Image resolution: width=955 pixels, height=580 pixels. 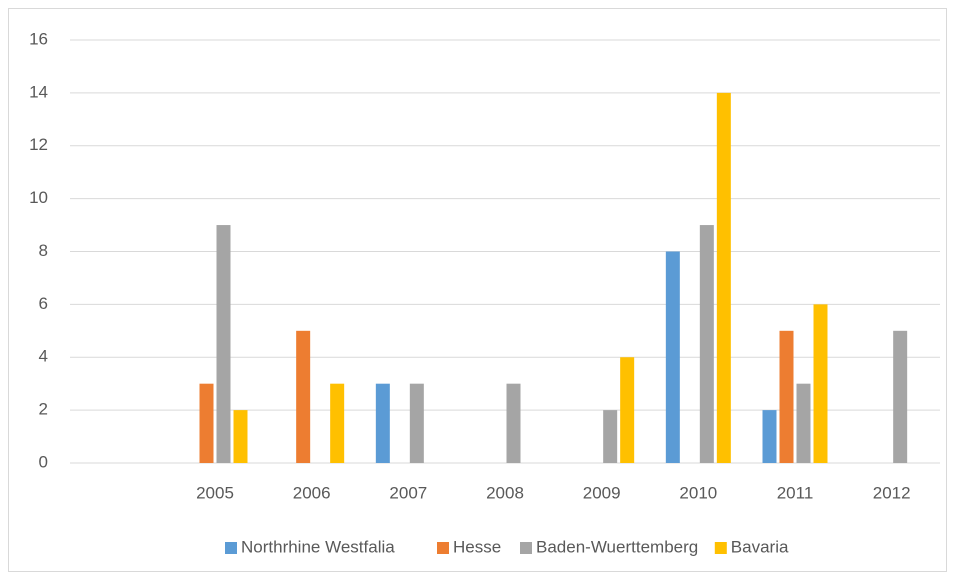 What do you see at coordinates (617, 546) in the screenshot?
I see `legend-label: Baden-Wuerttemberg` at bounding box center [617, 546].